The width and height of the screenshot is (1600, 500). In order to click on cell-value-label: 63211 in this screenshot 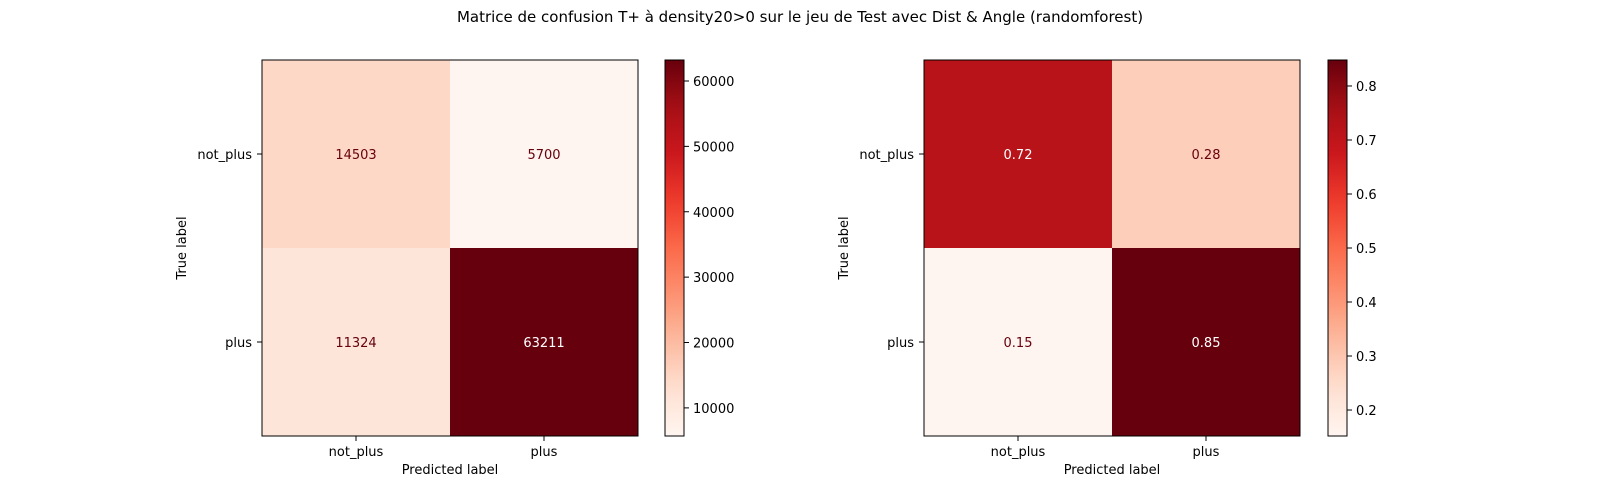, I will do `click(543, 343)`.